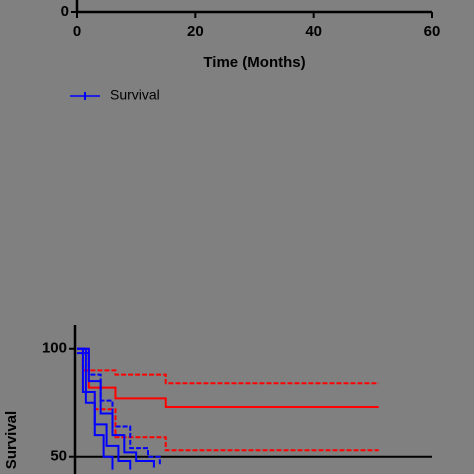  I want to click on y-tick-label: 0, so click(65, 11).